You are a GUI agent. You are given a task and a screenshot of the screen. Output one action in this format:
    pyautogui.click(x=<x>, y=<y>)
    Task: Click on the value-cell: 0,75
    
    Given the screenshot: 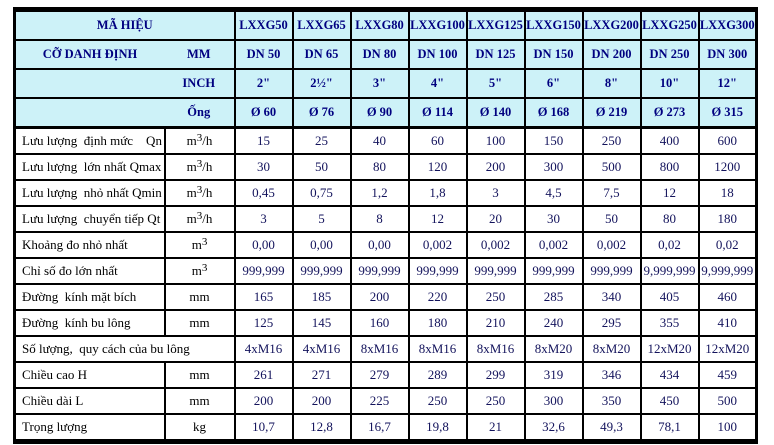 What is the action you would take?
    pyautogui.click(x=321, y=193)
    